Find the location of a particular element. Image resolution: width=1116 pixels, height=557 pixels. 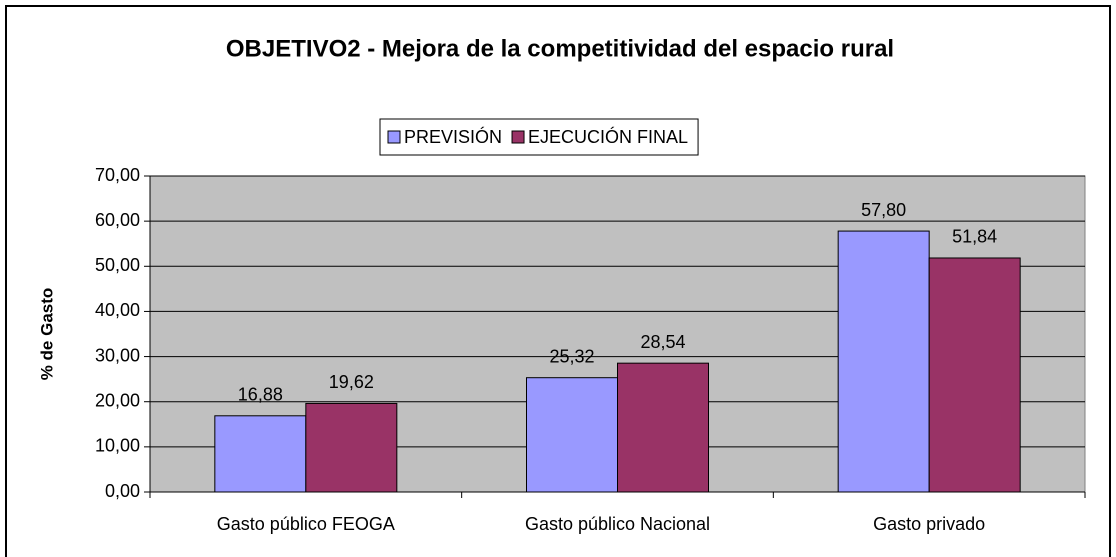

x-tick-label: Gasto privado is located at coordinates (929, 524).